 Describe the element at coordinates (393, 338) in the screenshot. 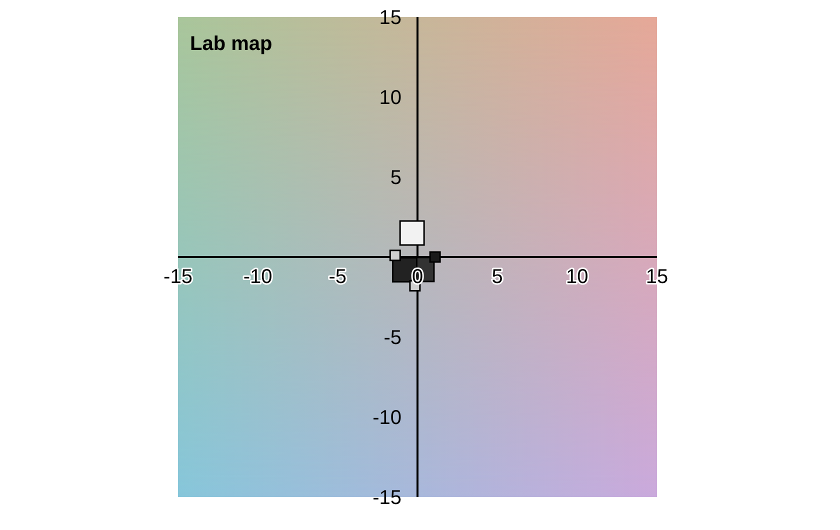

I see `y-tick-label: -5` at that location.